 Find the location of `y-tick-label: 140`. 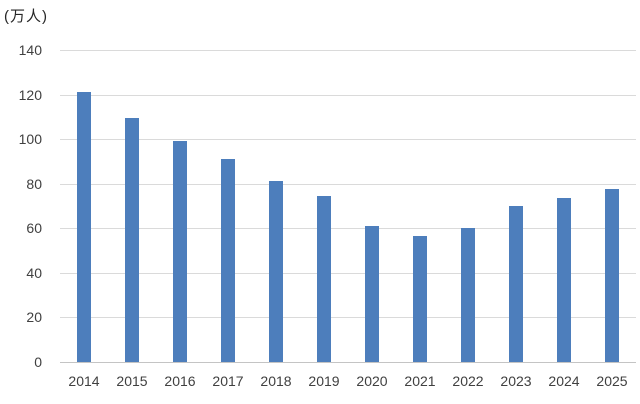

y-tick-label: 140 is located at coordinates (30, 50).